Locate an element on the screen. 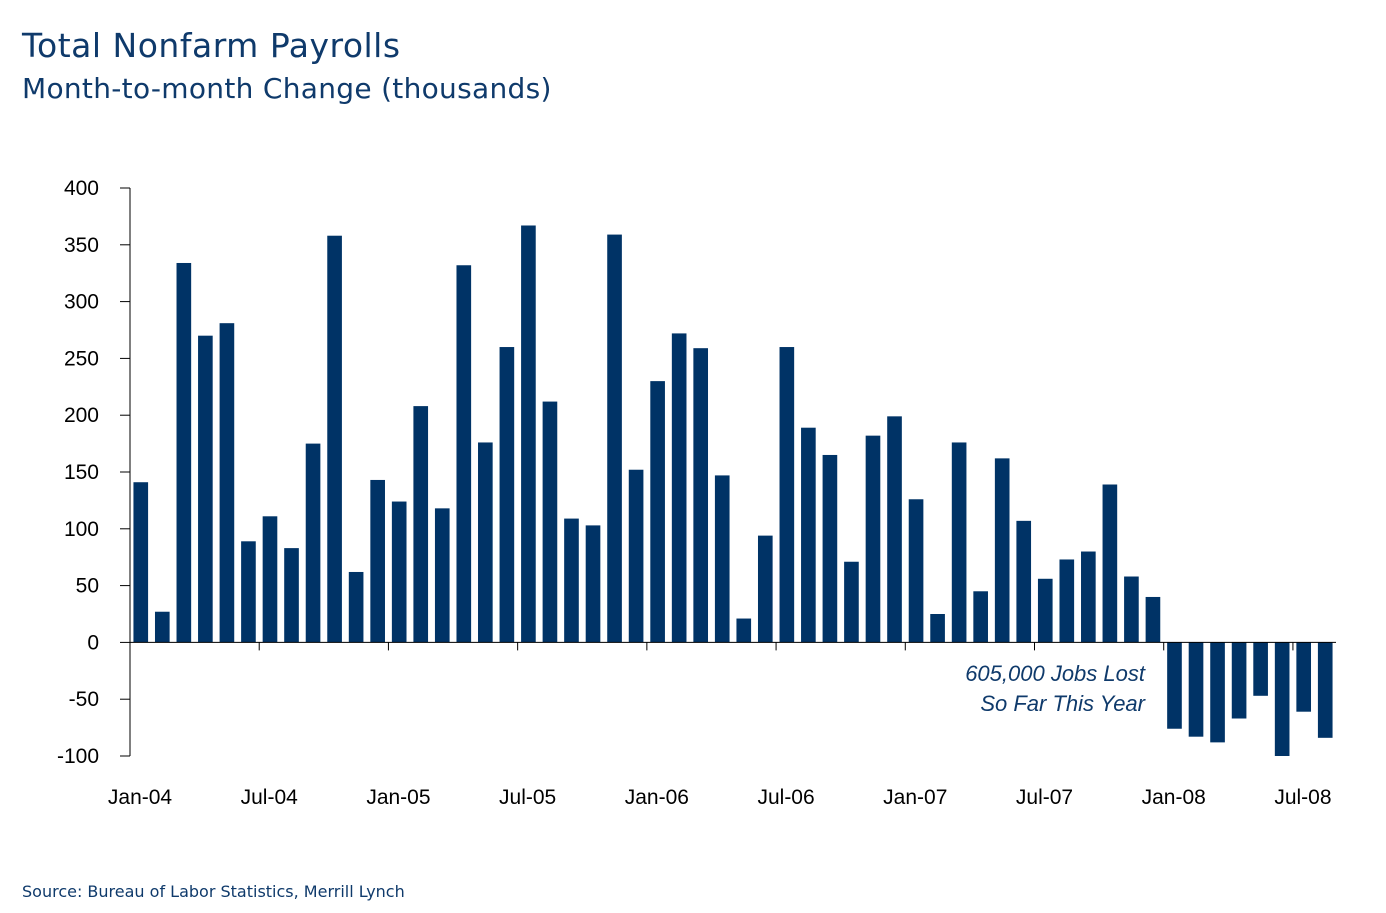 The height and width of the screenshot is (913, 1386). y-tick-label: 100 is located at coordinates (81, 529).